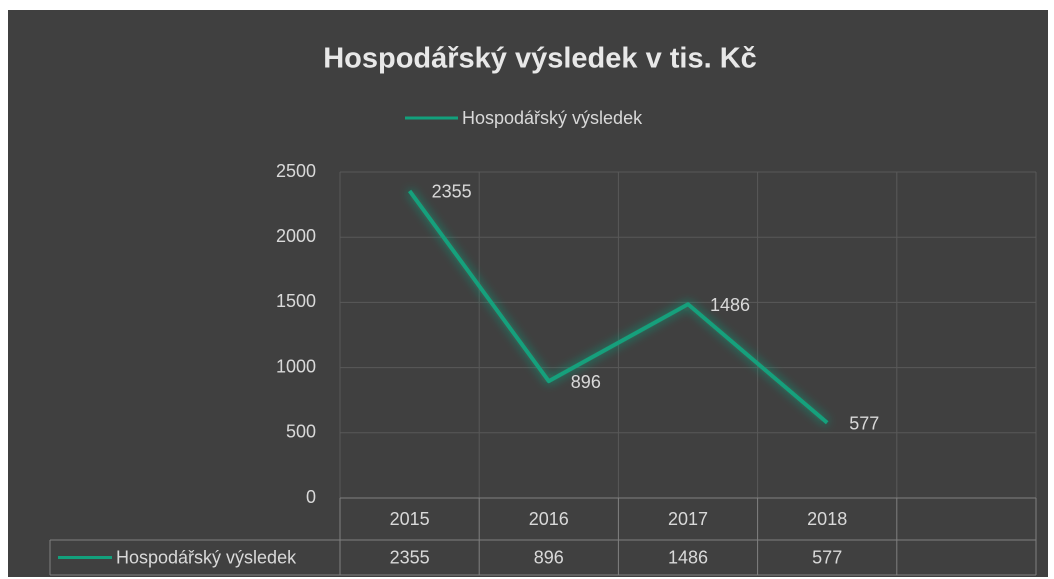 Image resolution: width=1054 pixels, height=579 pixels. What do you see at coordinates (549, 557) in the screenshot?
I see `table-value: 896` at bounding box center [549, 557].